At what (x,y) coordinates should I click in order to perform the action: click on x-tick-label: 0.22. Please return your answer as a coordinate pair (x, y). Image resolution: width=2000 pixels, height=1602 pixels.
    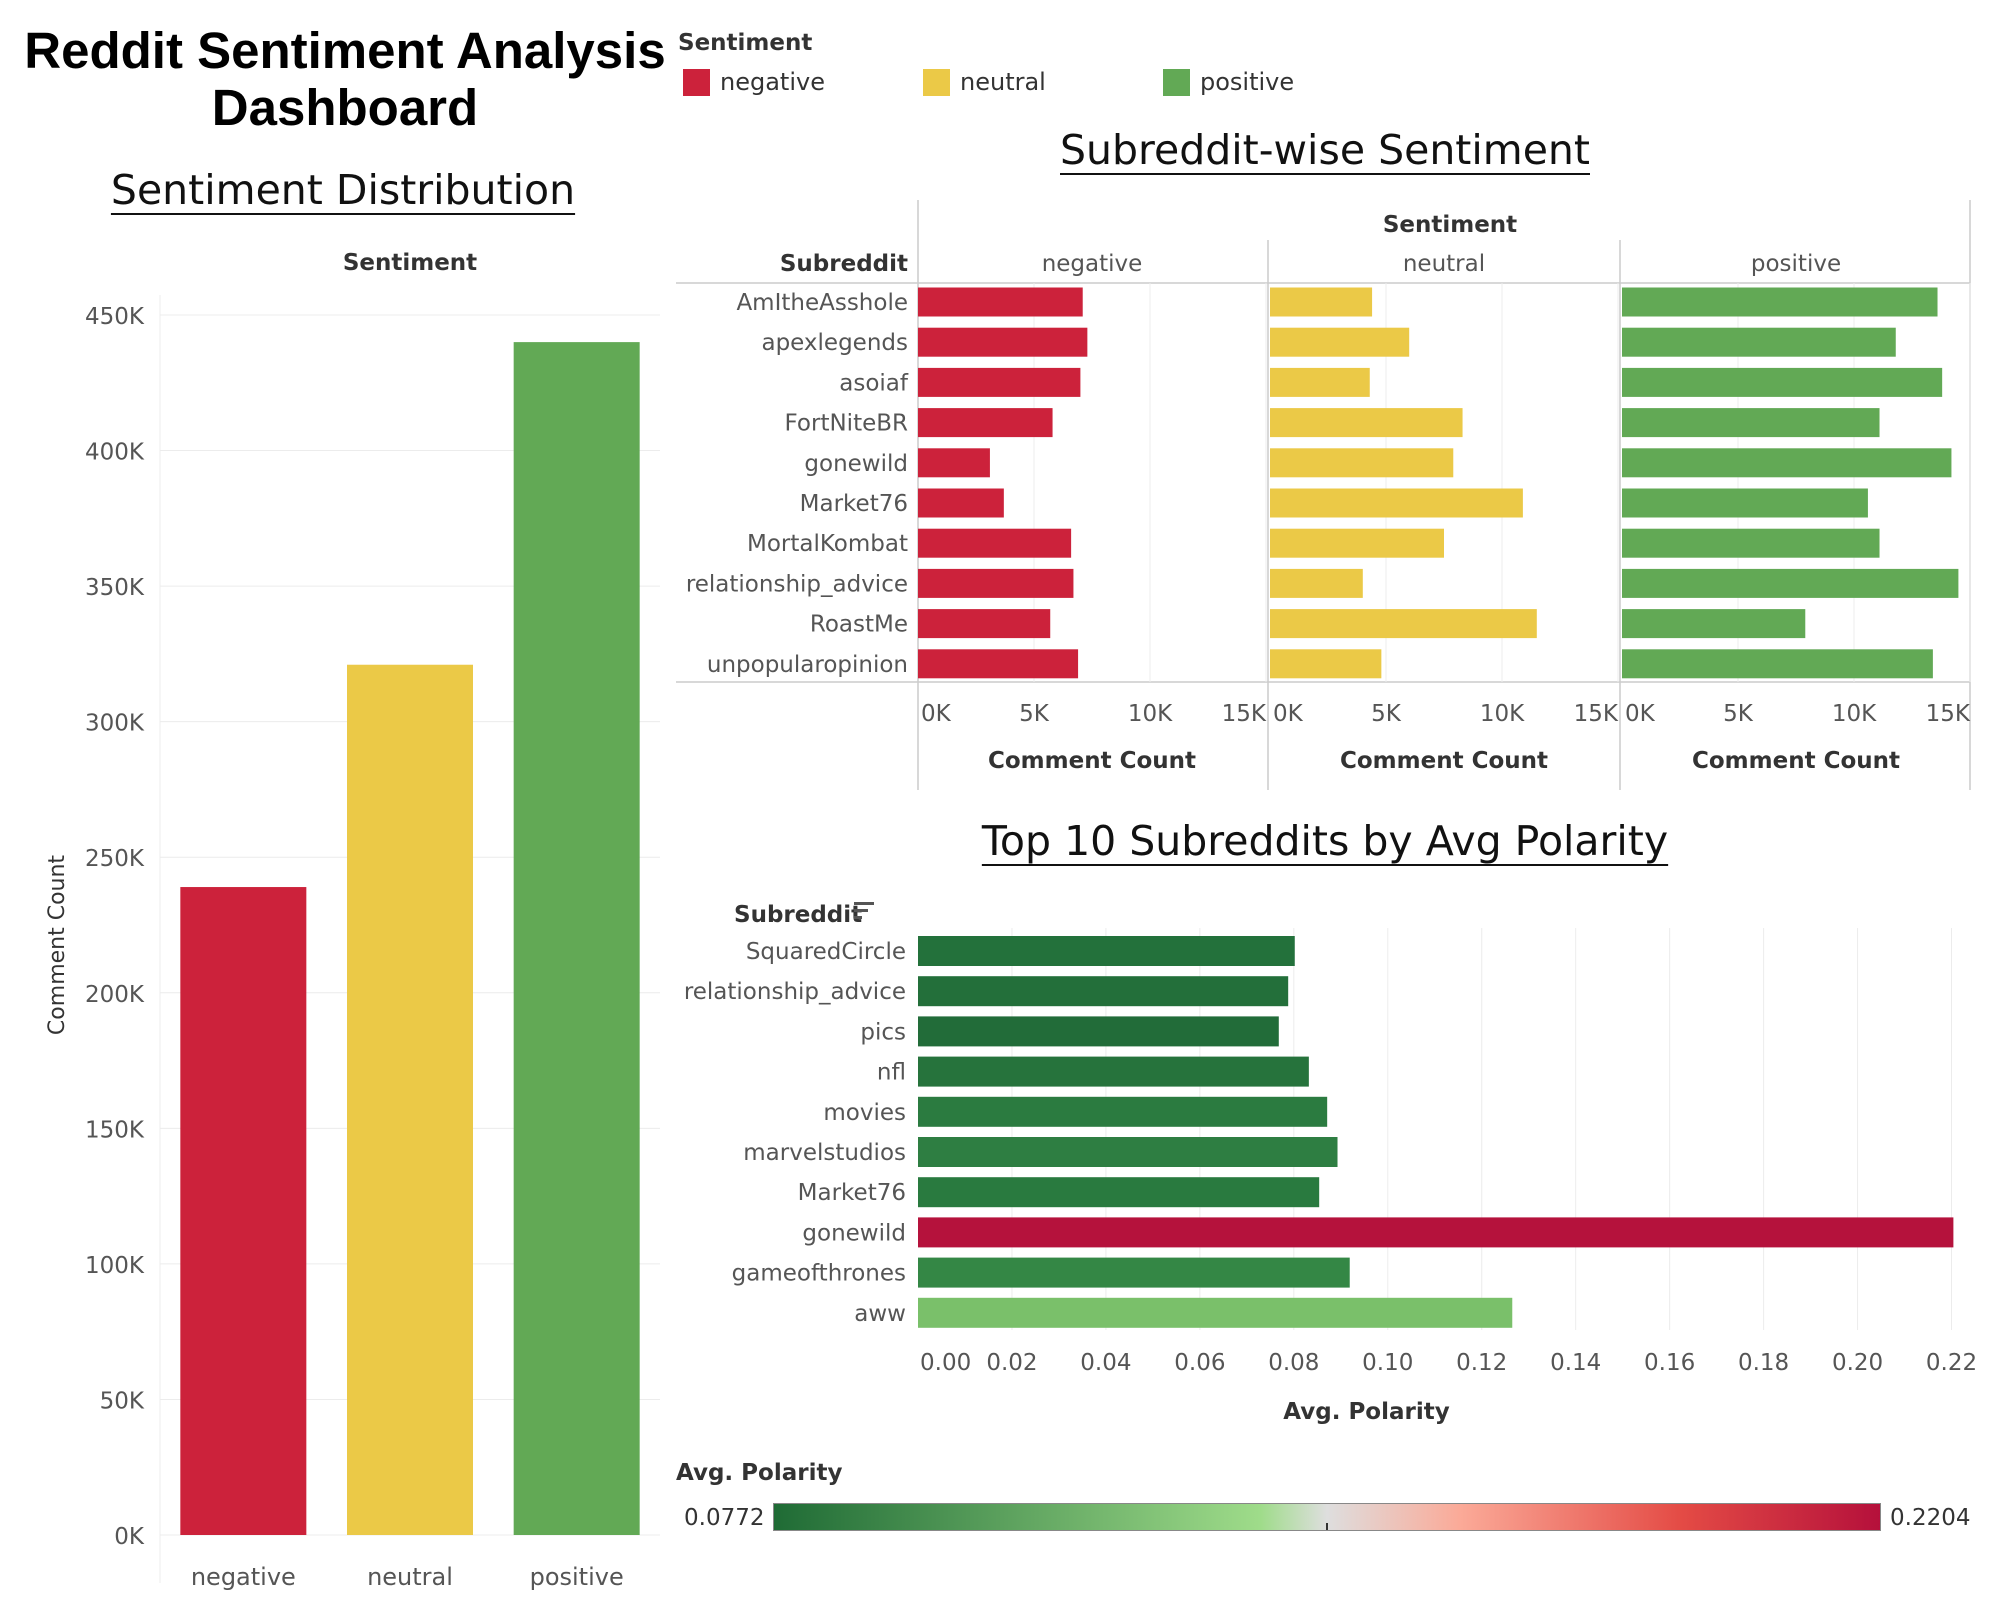
    Looking at the image, I should click on (1951, 1363).